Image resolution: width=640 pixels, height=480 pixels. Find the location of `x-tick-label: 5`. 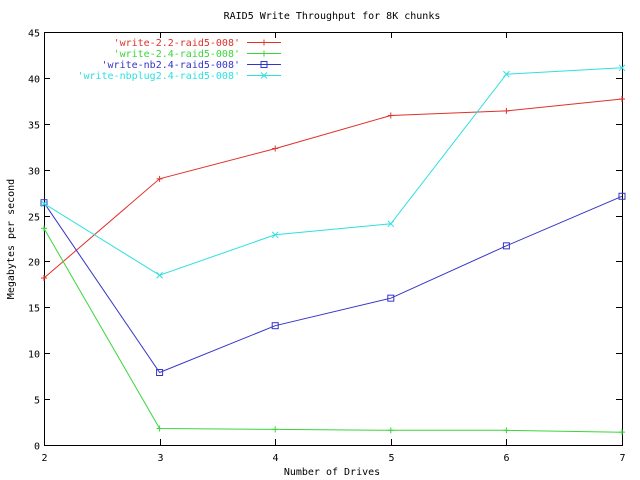

x-tick-label: 5 is located at coordinates (391, 458).